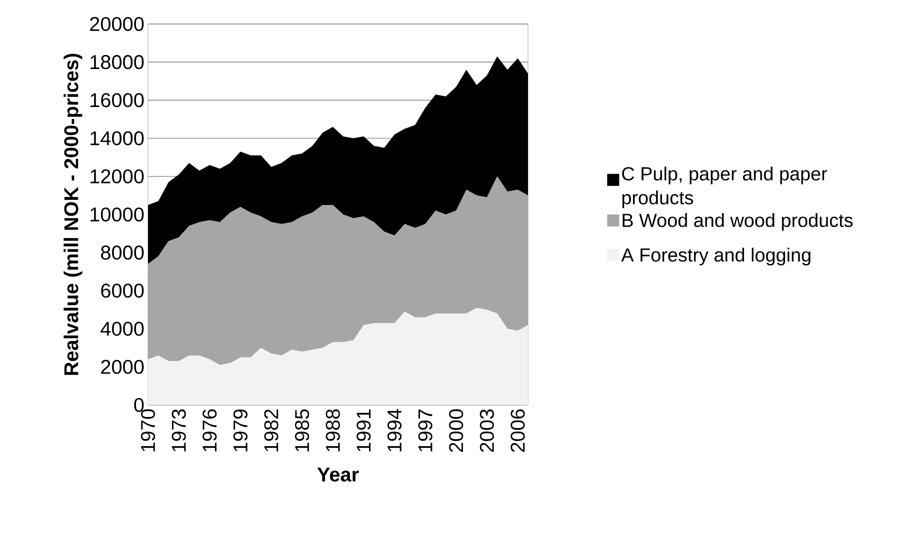 This screenshot has width=905, height=534. What do you see at coordinates (302, 430) in the screenshot?
I see `x-tick-label: 1985` at bounding box center [302, 430].